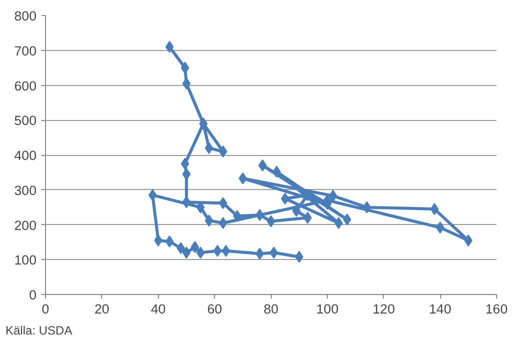 This screenshot has width=526, height=342. What do you see at coordinates (271, 309) in the screenshot?
I see `x-tick-label: 80` at bounding box center [271, 309].